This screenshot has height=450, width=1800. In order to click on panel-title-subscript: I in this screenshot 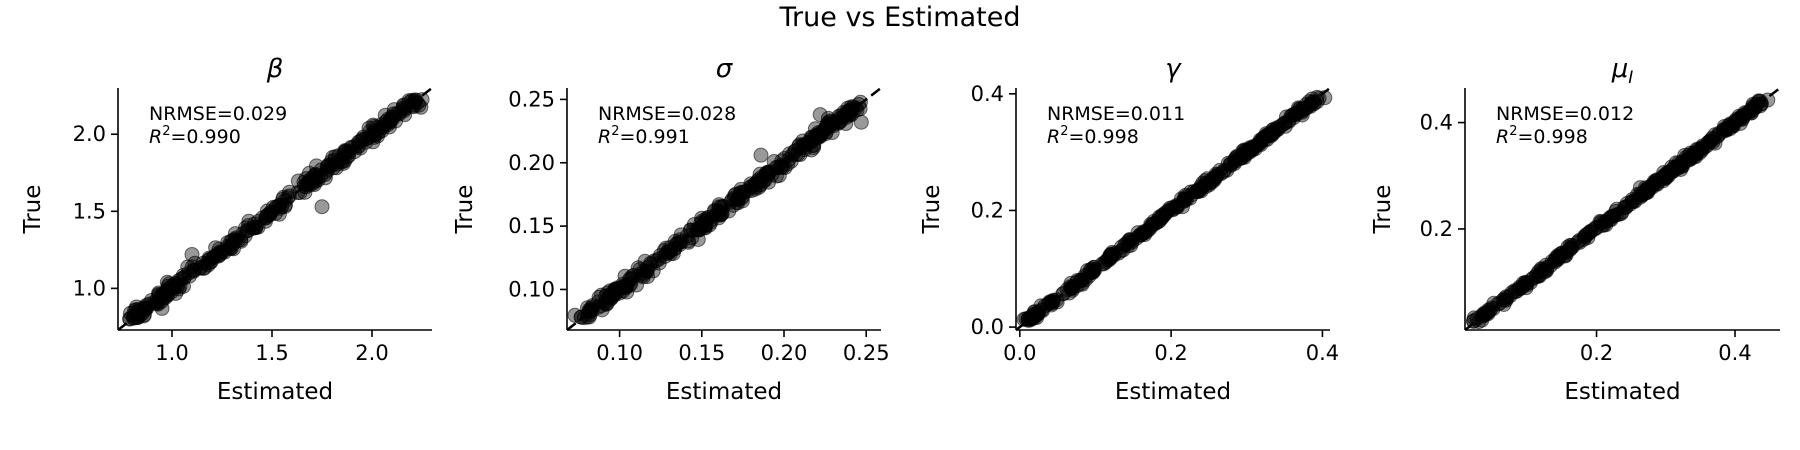, I will do `click(1630, 78)`.